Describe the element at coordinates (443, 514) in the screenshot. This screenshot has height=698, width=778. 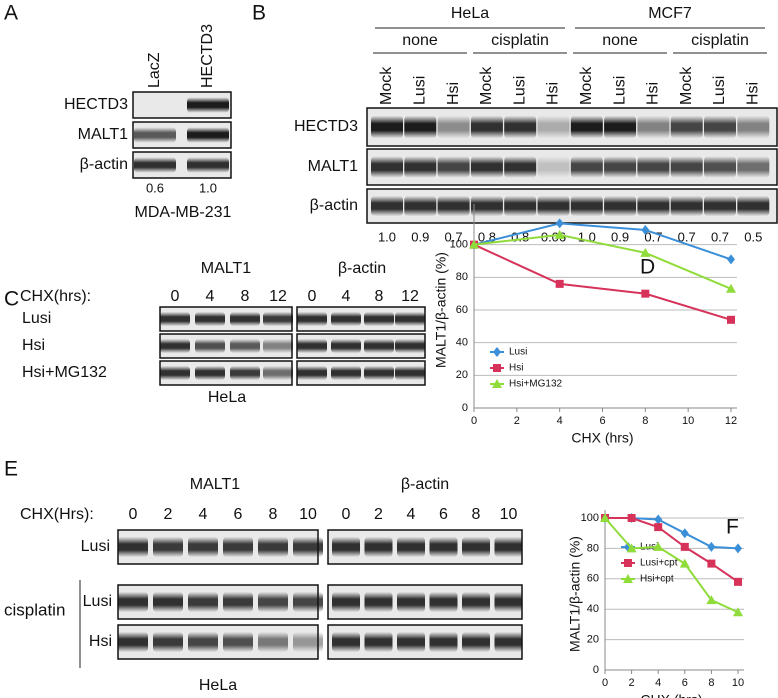
I see `time-tick: 6` at that location.